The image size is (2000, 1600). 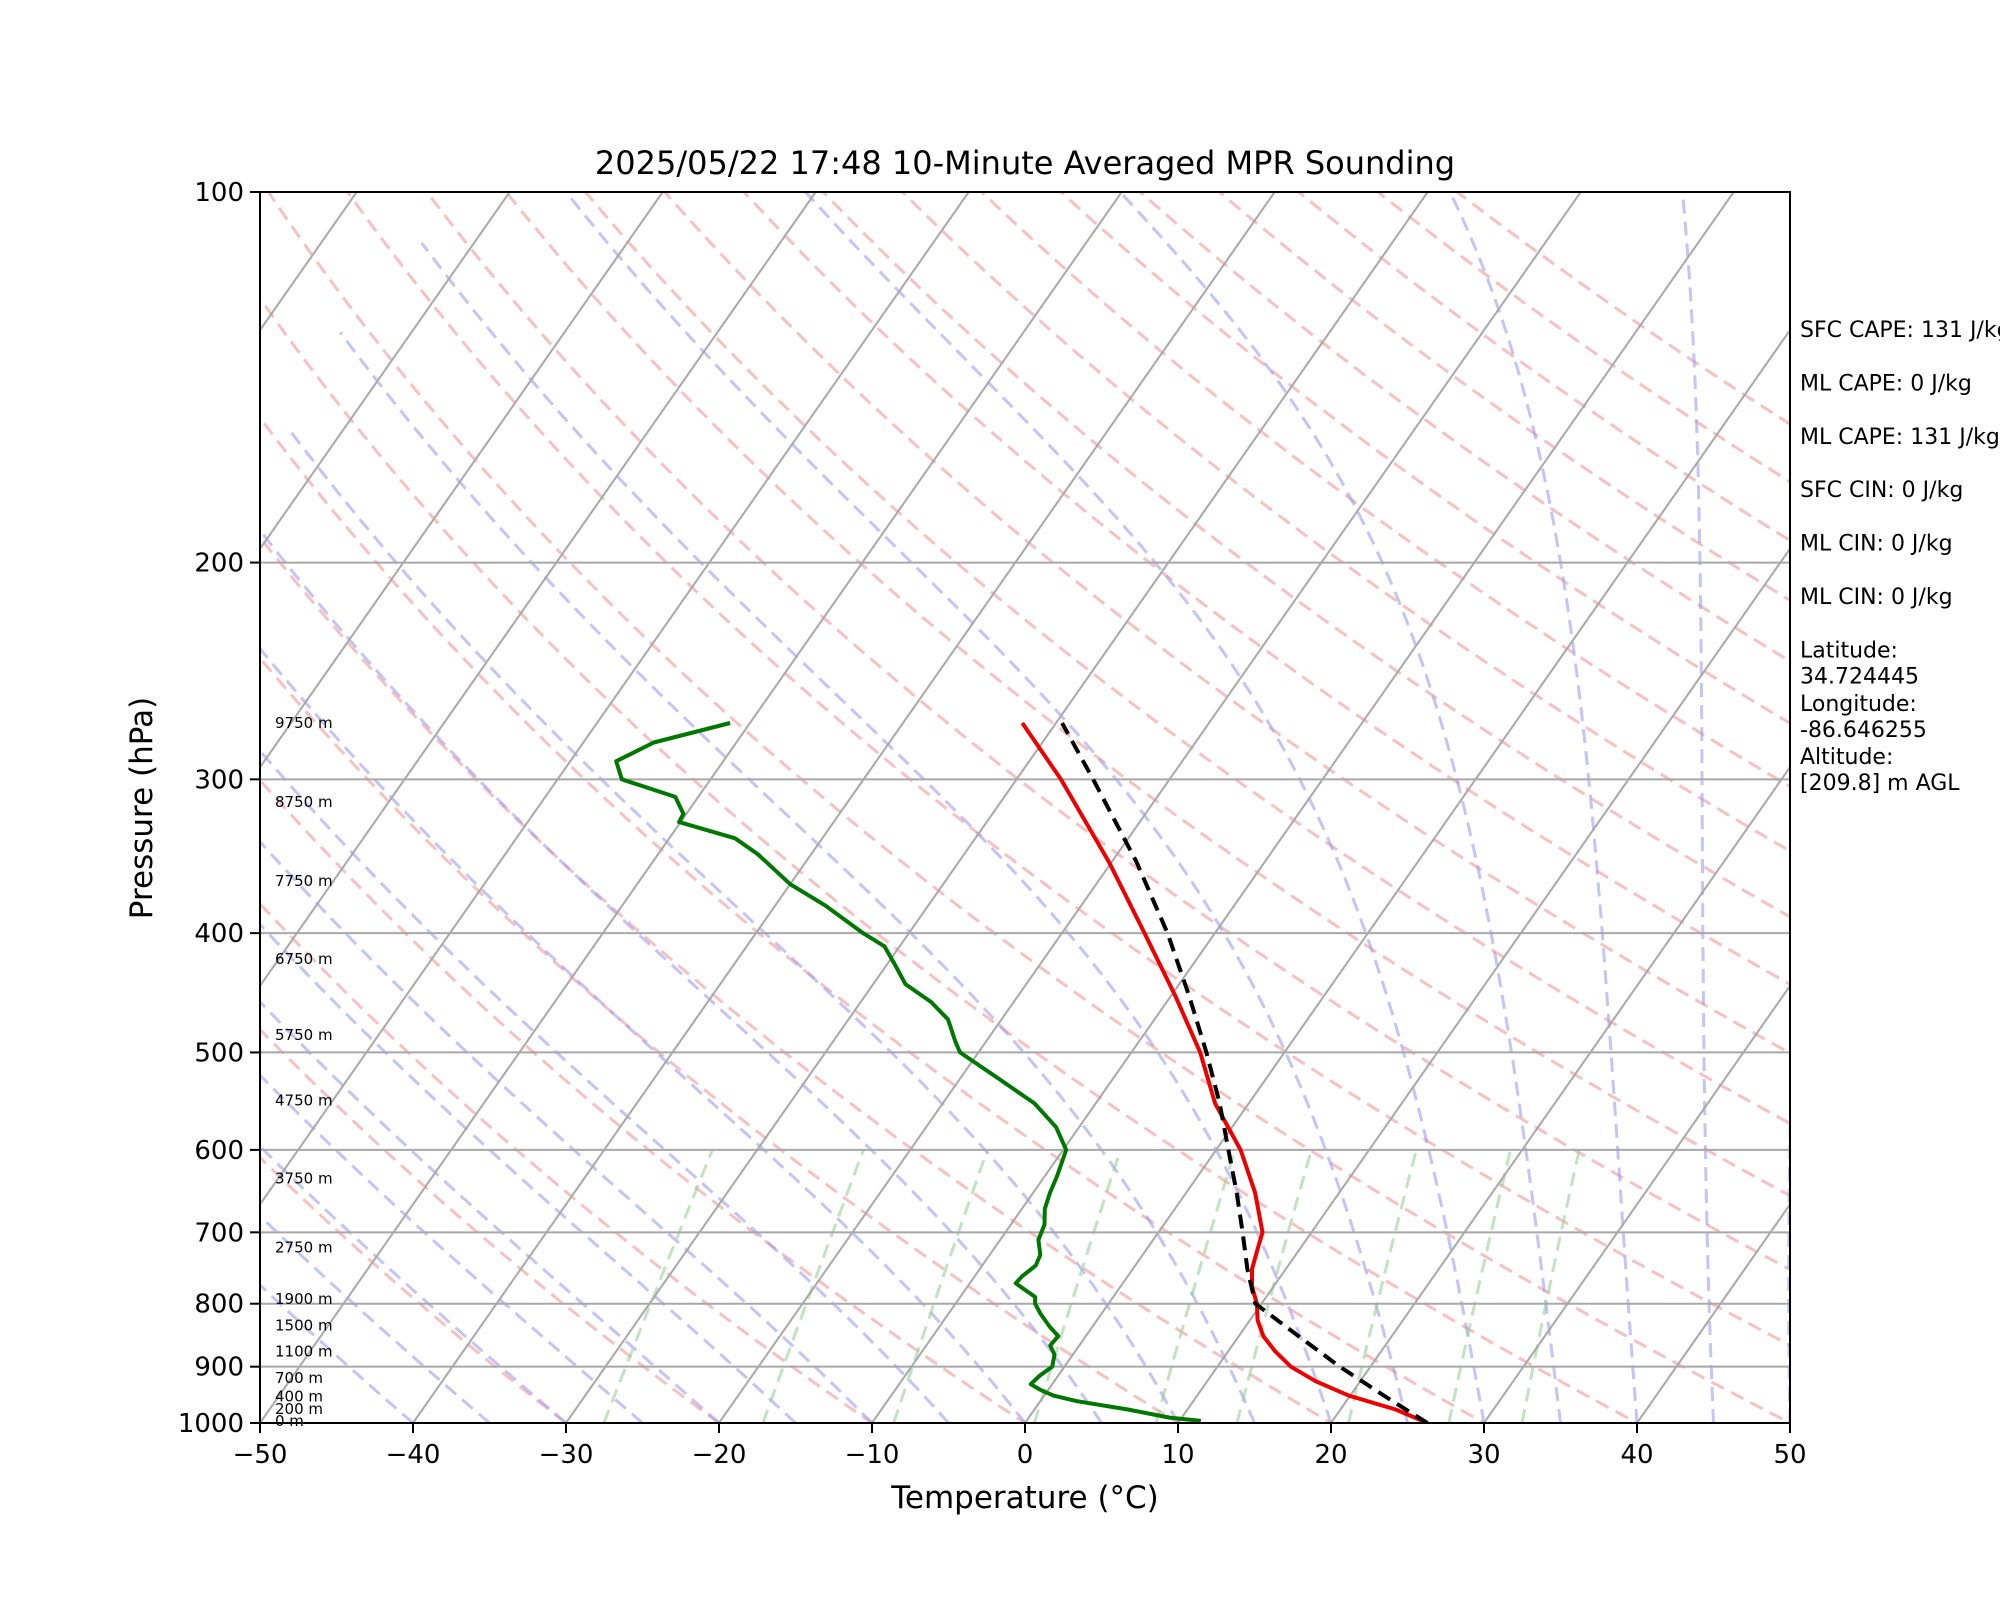 What do you see at coordinates (219, 1151) in the screenshot?
I see `y-tick-label: 600` at bounding box center [219, 1151].